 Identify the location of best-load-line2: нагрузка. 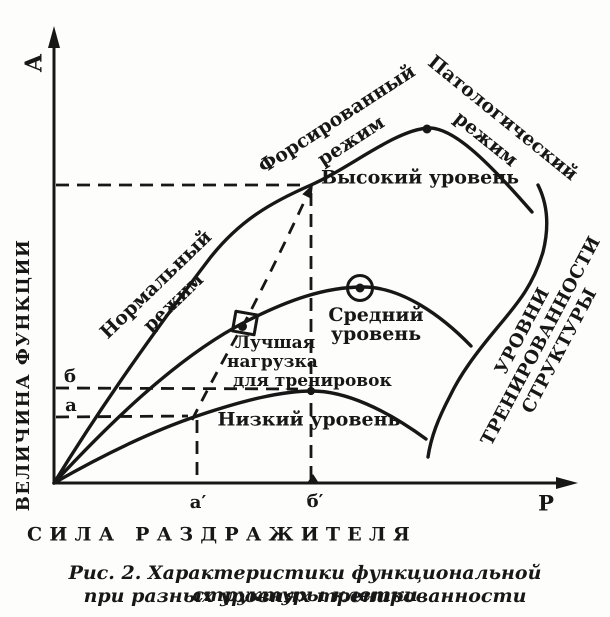
(272, 362).